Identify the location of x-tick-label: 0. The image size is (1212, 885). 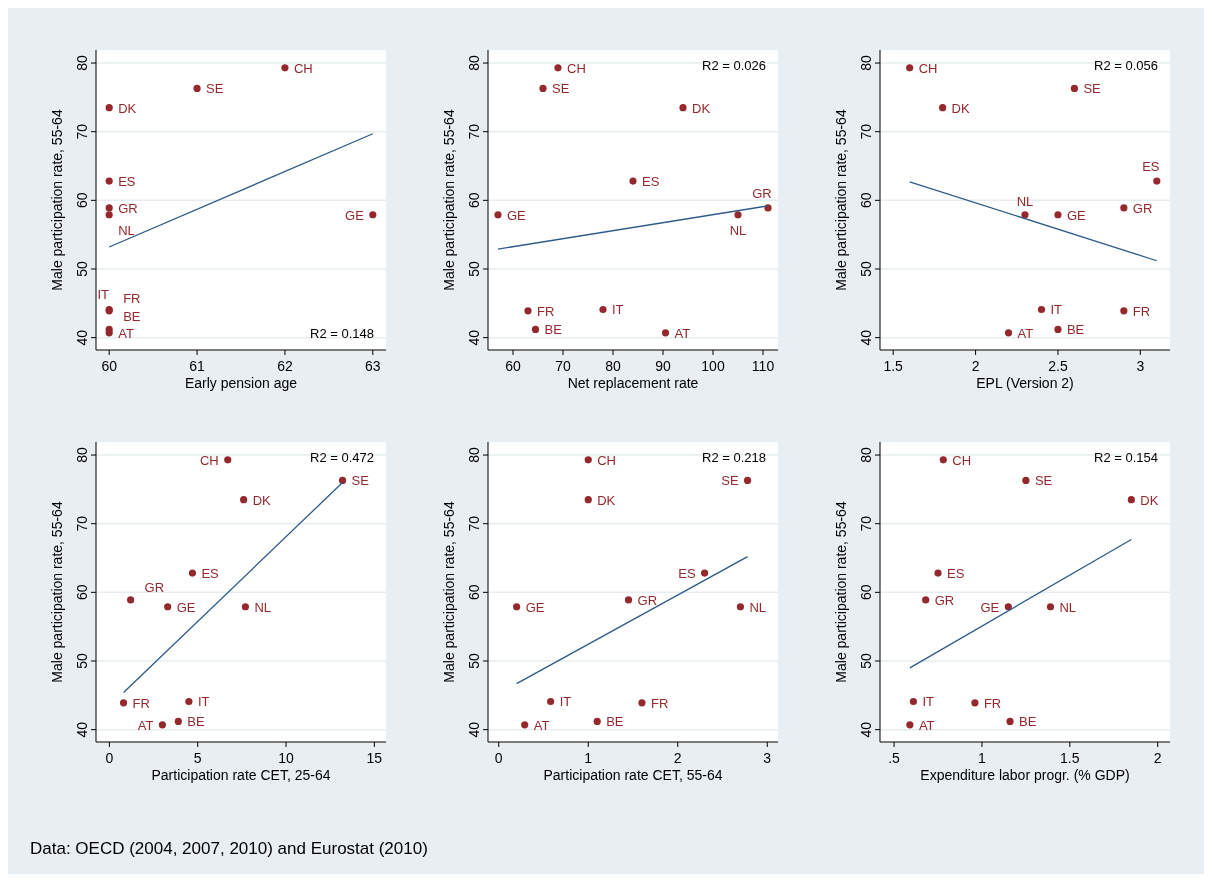
(109, 758).